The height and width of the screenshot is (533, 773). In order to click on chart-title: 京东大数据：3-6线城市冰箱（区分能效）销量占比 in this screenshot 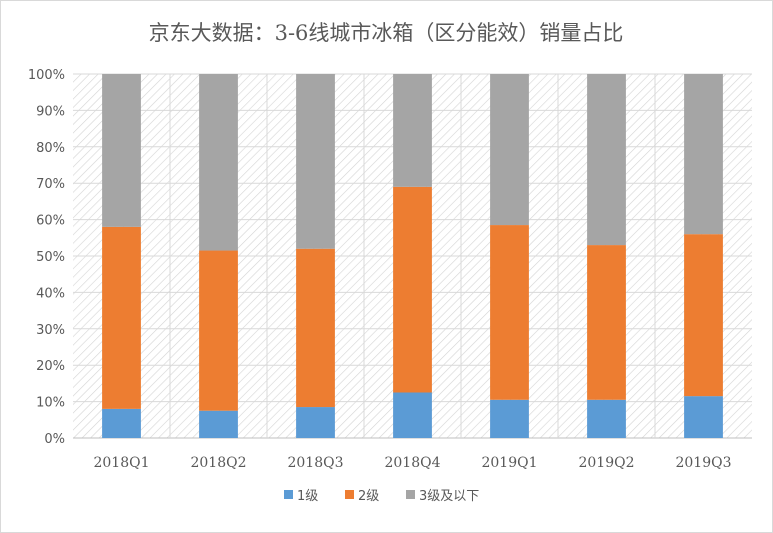, I will do `click(386, 33)`.